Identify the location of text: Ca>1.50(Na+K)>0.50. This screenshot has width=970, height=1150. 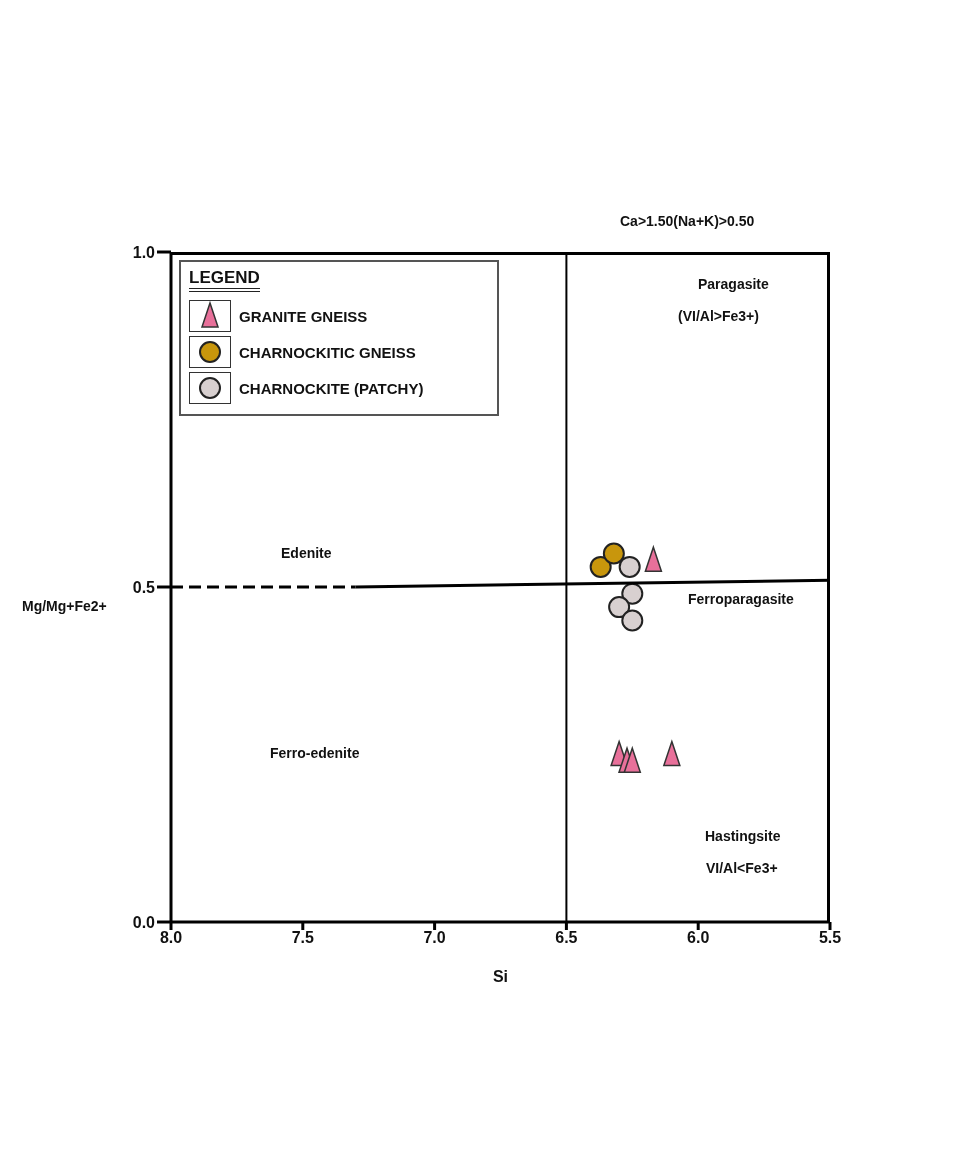
(687, 221).